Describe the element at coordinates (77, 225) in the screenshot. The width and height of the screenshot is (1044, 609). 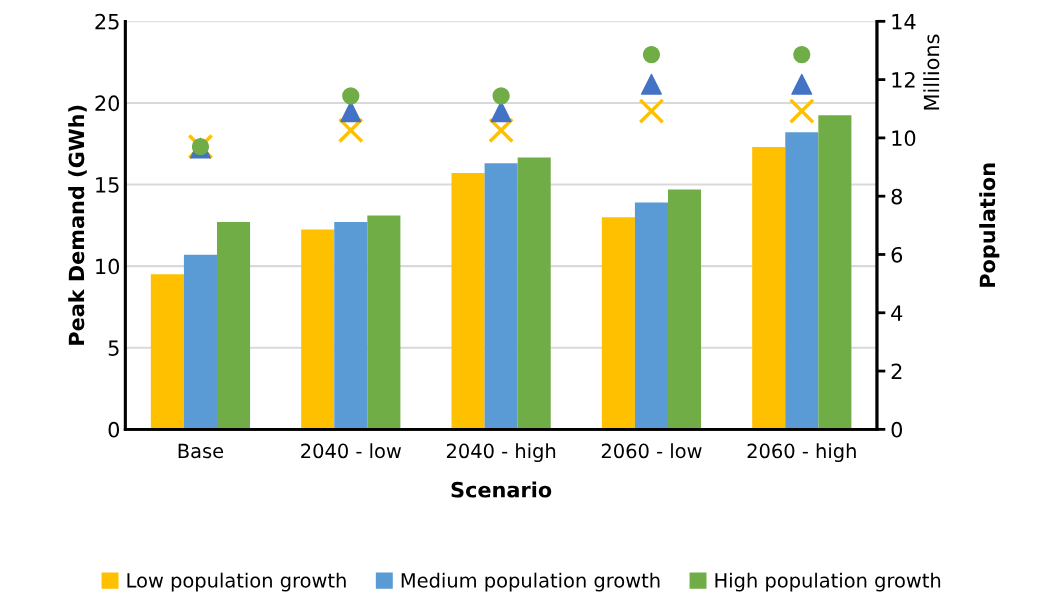
I see `y-axis-title: Peak Demand (GWh)` at that location.